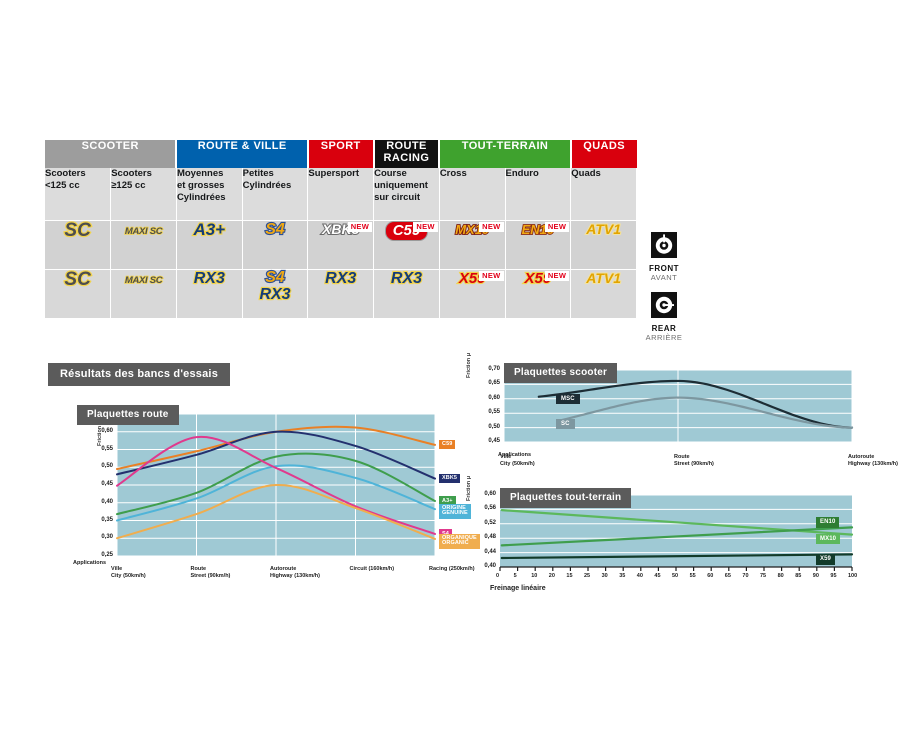 This screenshot has height=752, width=900. Describe the element at coordinates (78, 245) in the screenshot. I see `cell-front-sc: SC` at that location.